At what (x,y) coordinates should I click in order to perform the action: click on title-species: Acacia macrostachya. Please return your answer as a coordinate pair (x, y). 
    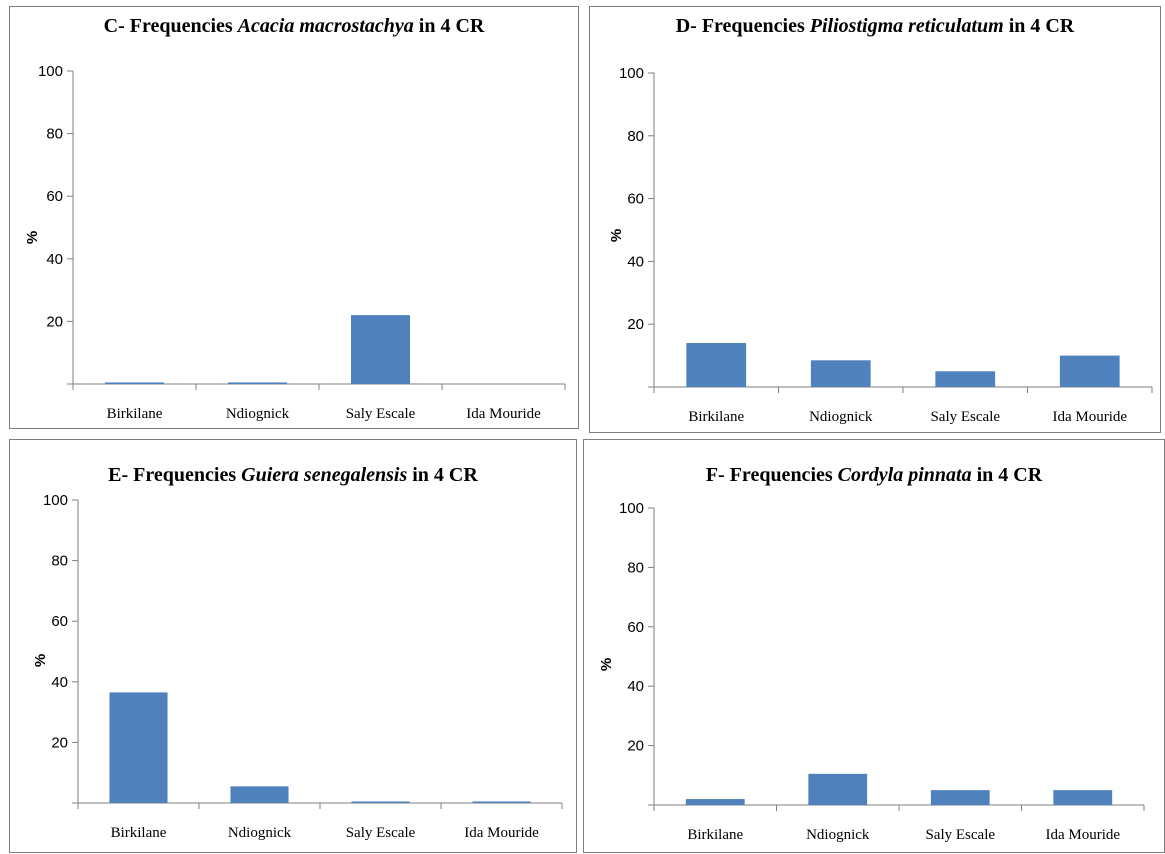
    Looking at the image, I should click on (325, 26).